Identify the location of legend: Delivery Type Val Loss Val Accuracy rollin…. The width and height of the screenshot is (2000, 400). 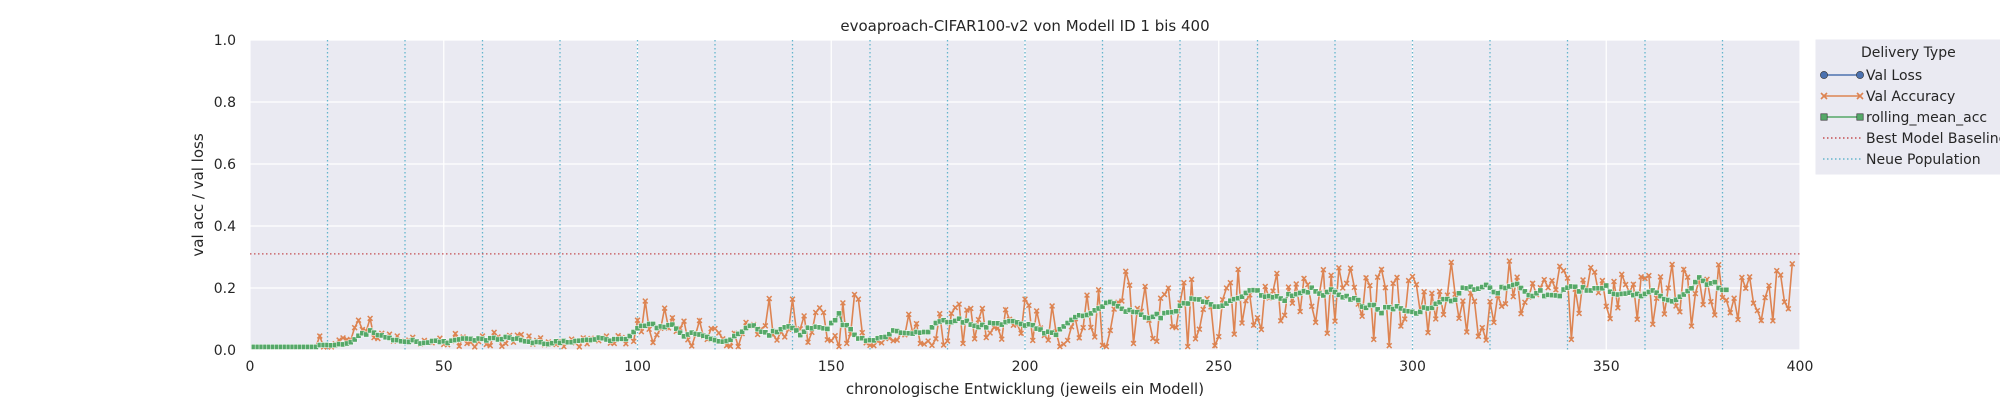
(1907, 107).